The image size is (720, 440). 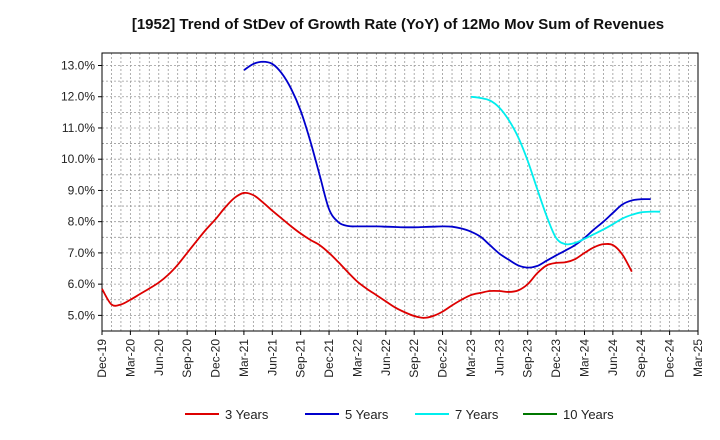 What do you see at coordinates (244, 358) in the screenshot?
I see `x-tick-label: Mar-21` at bounding box center [244, 358].